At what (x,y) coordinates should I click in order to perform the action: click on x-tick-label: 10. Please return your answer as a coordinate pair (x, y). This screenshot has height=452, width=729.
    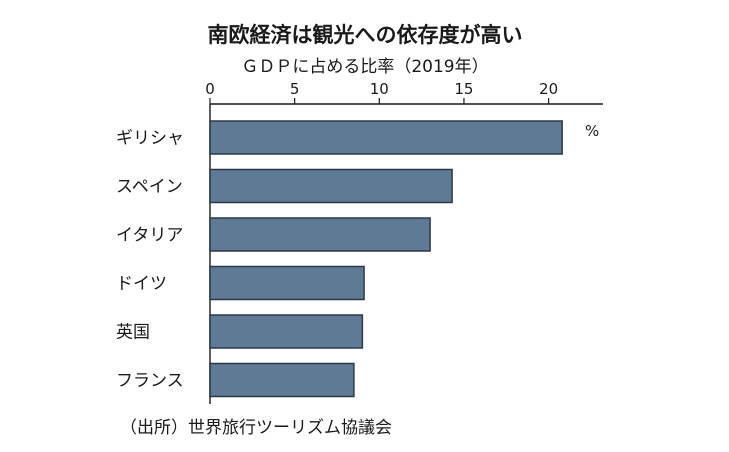
    Looking at the image, I should click on (379, 89).